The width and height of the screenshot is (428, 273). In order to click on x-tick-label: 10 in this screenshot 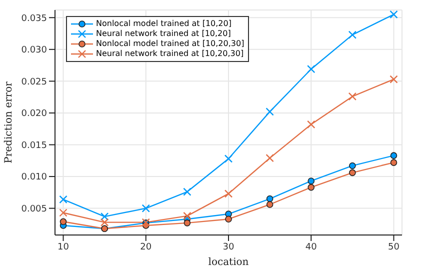, I will do `click(64, 247)`.